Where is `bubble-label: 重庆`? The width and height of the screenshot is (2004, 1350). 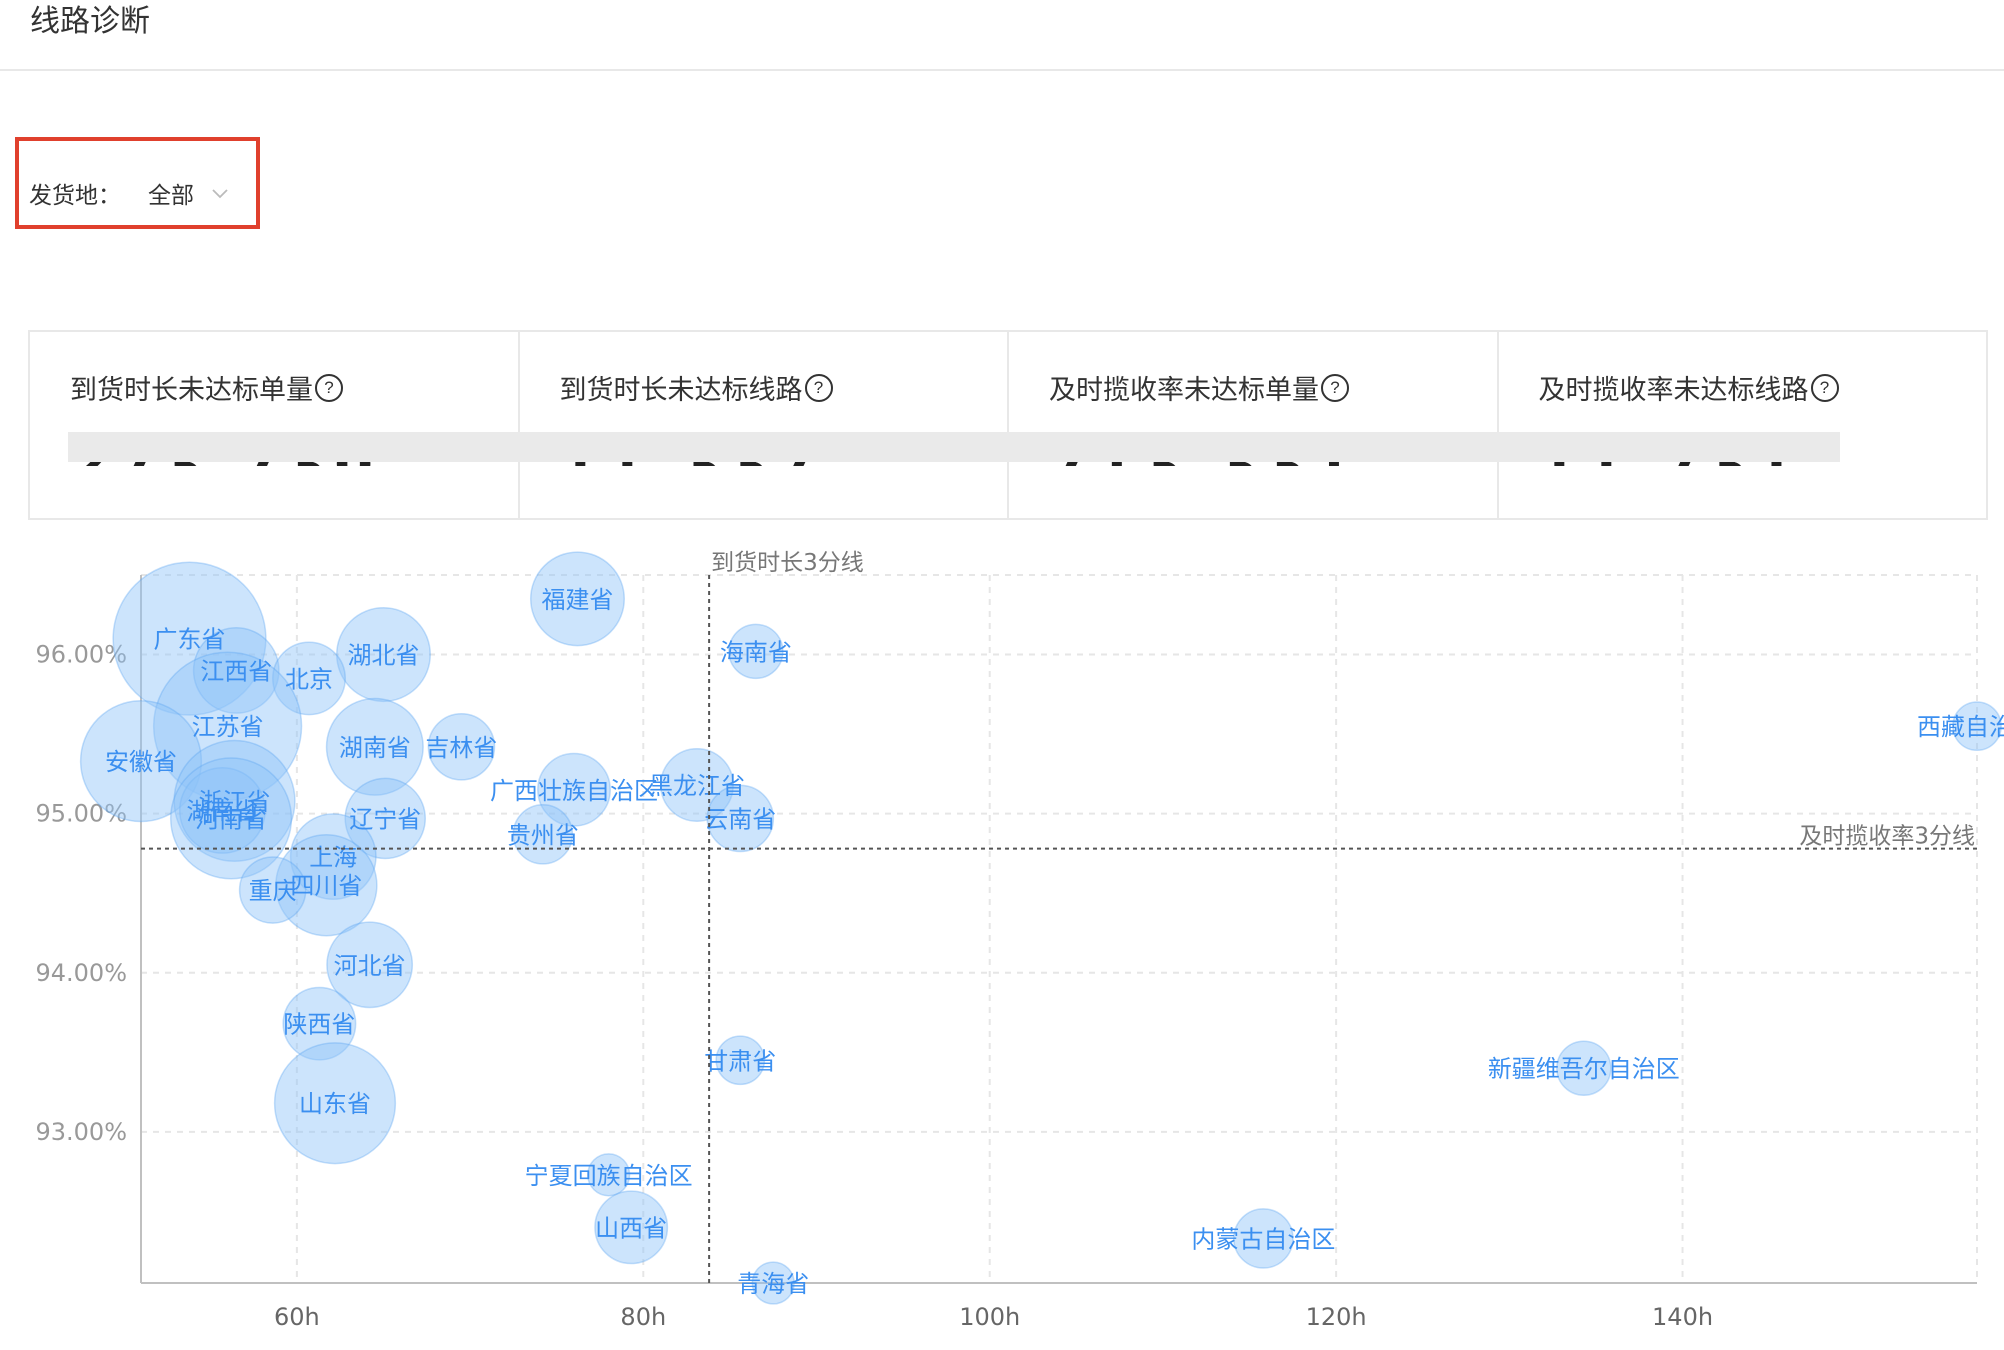
bubble-label: 重庆 is located at coordinates (273, 891).